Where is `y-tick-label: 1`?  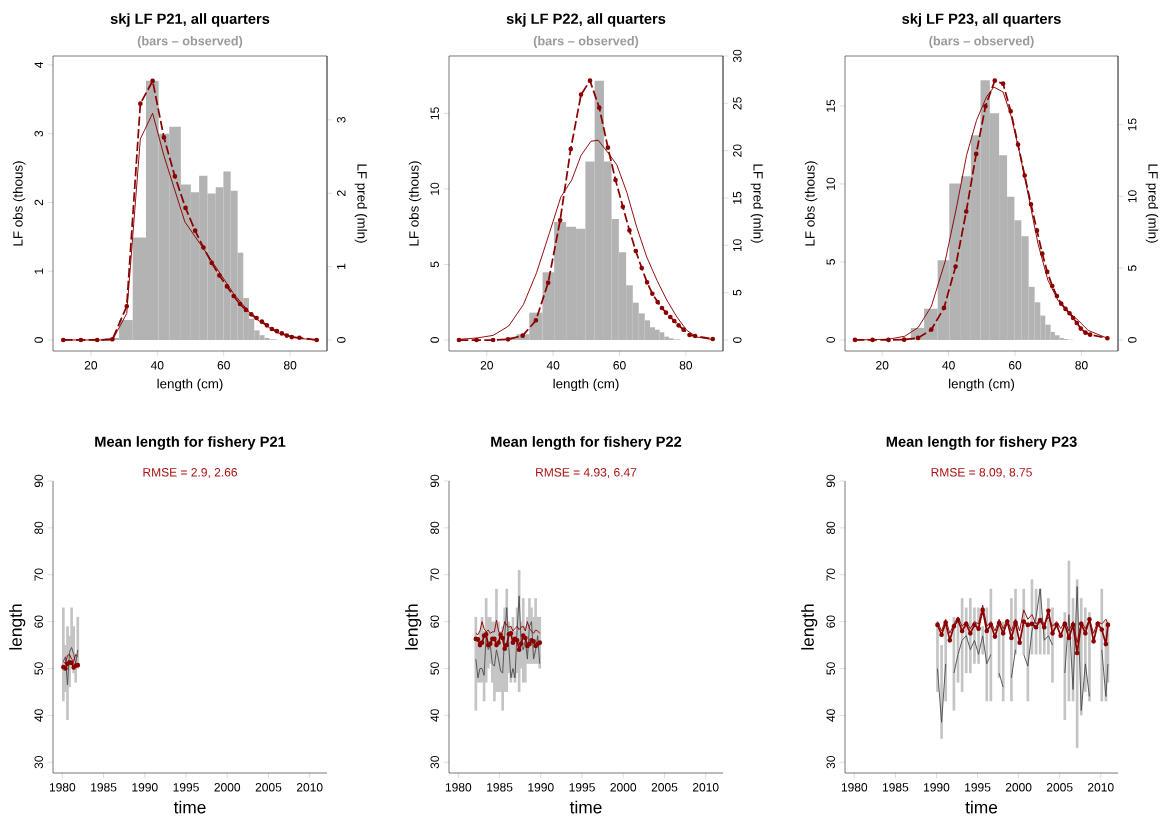 y-tick-label: 1 is located at coordinates (38, 271).